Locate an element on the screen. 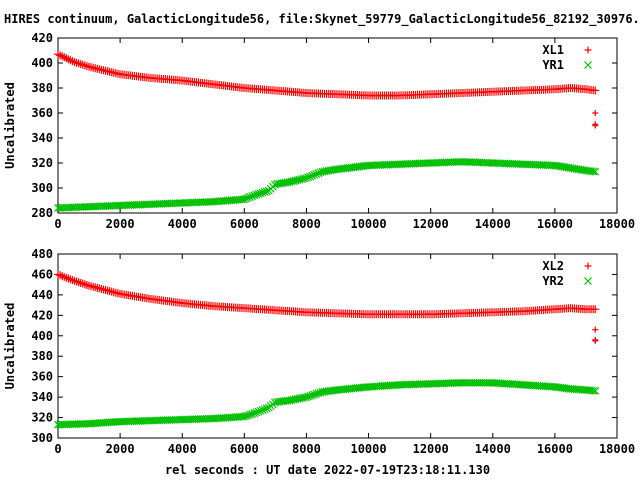 This screenshot has height=480, width=640. x-tick-label: 4000 is located at coordinates (182, 449).